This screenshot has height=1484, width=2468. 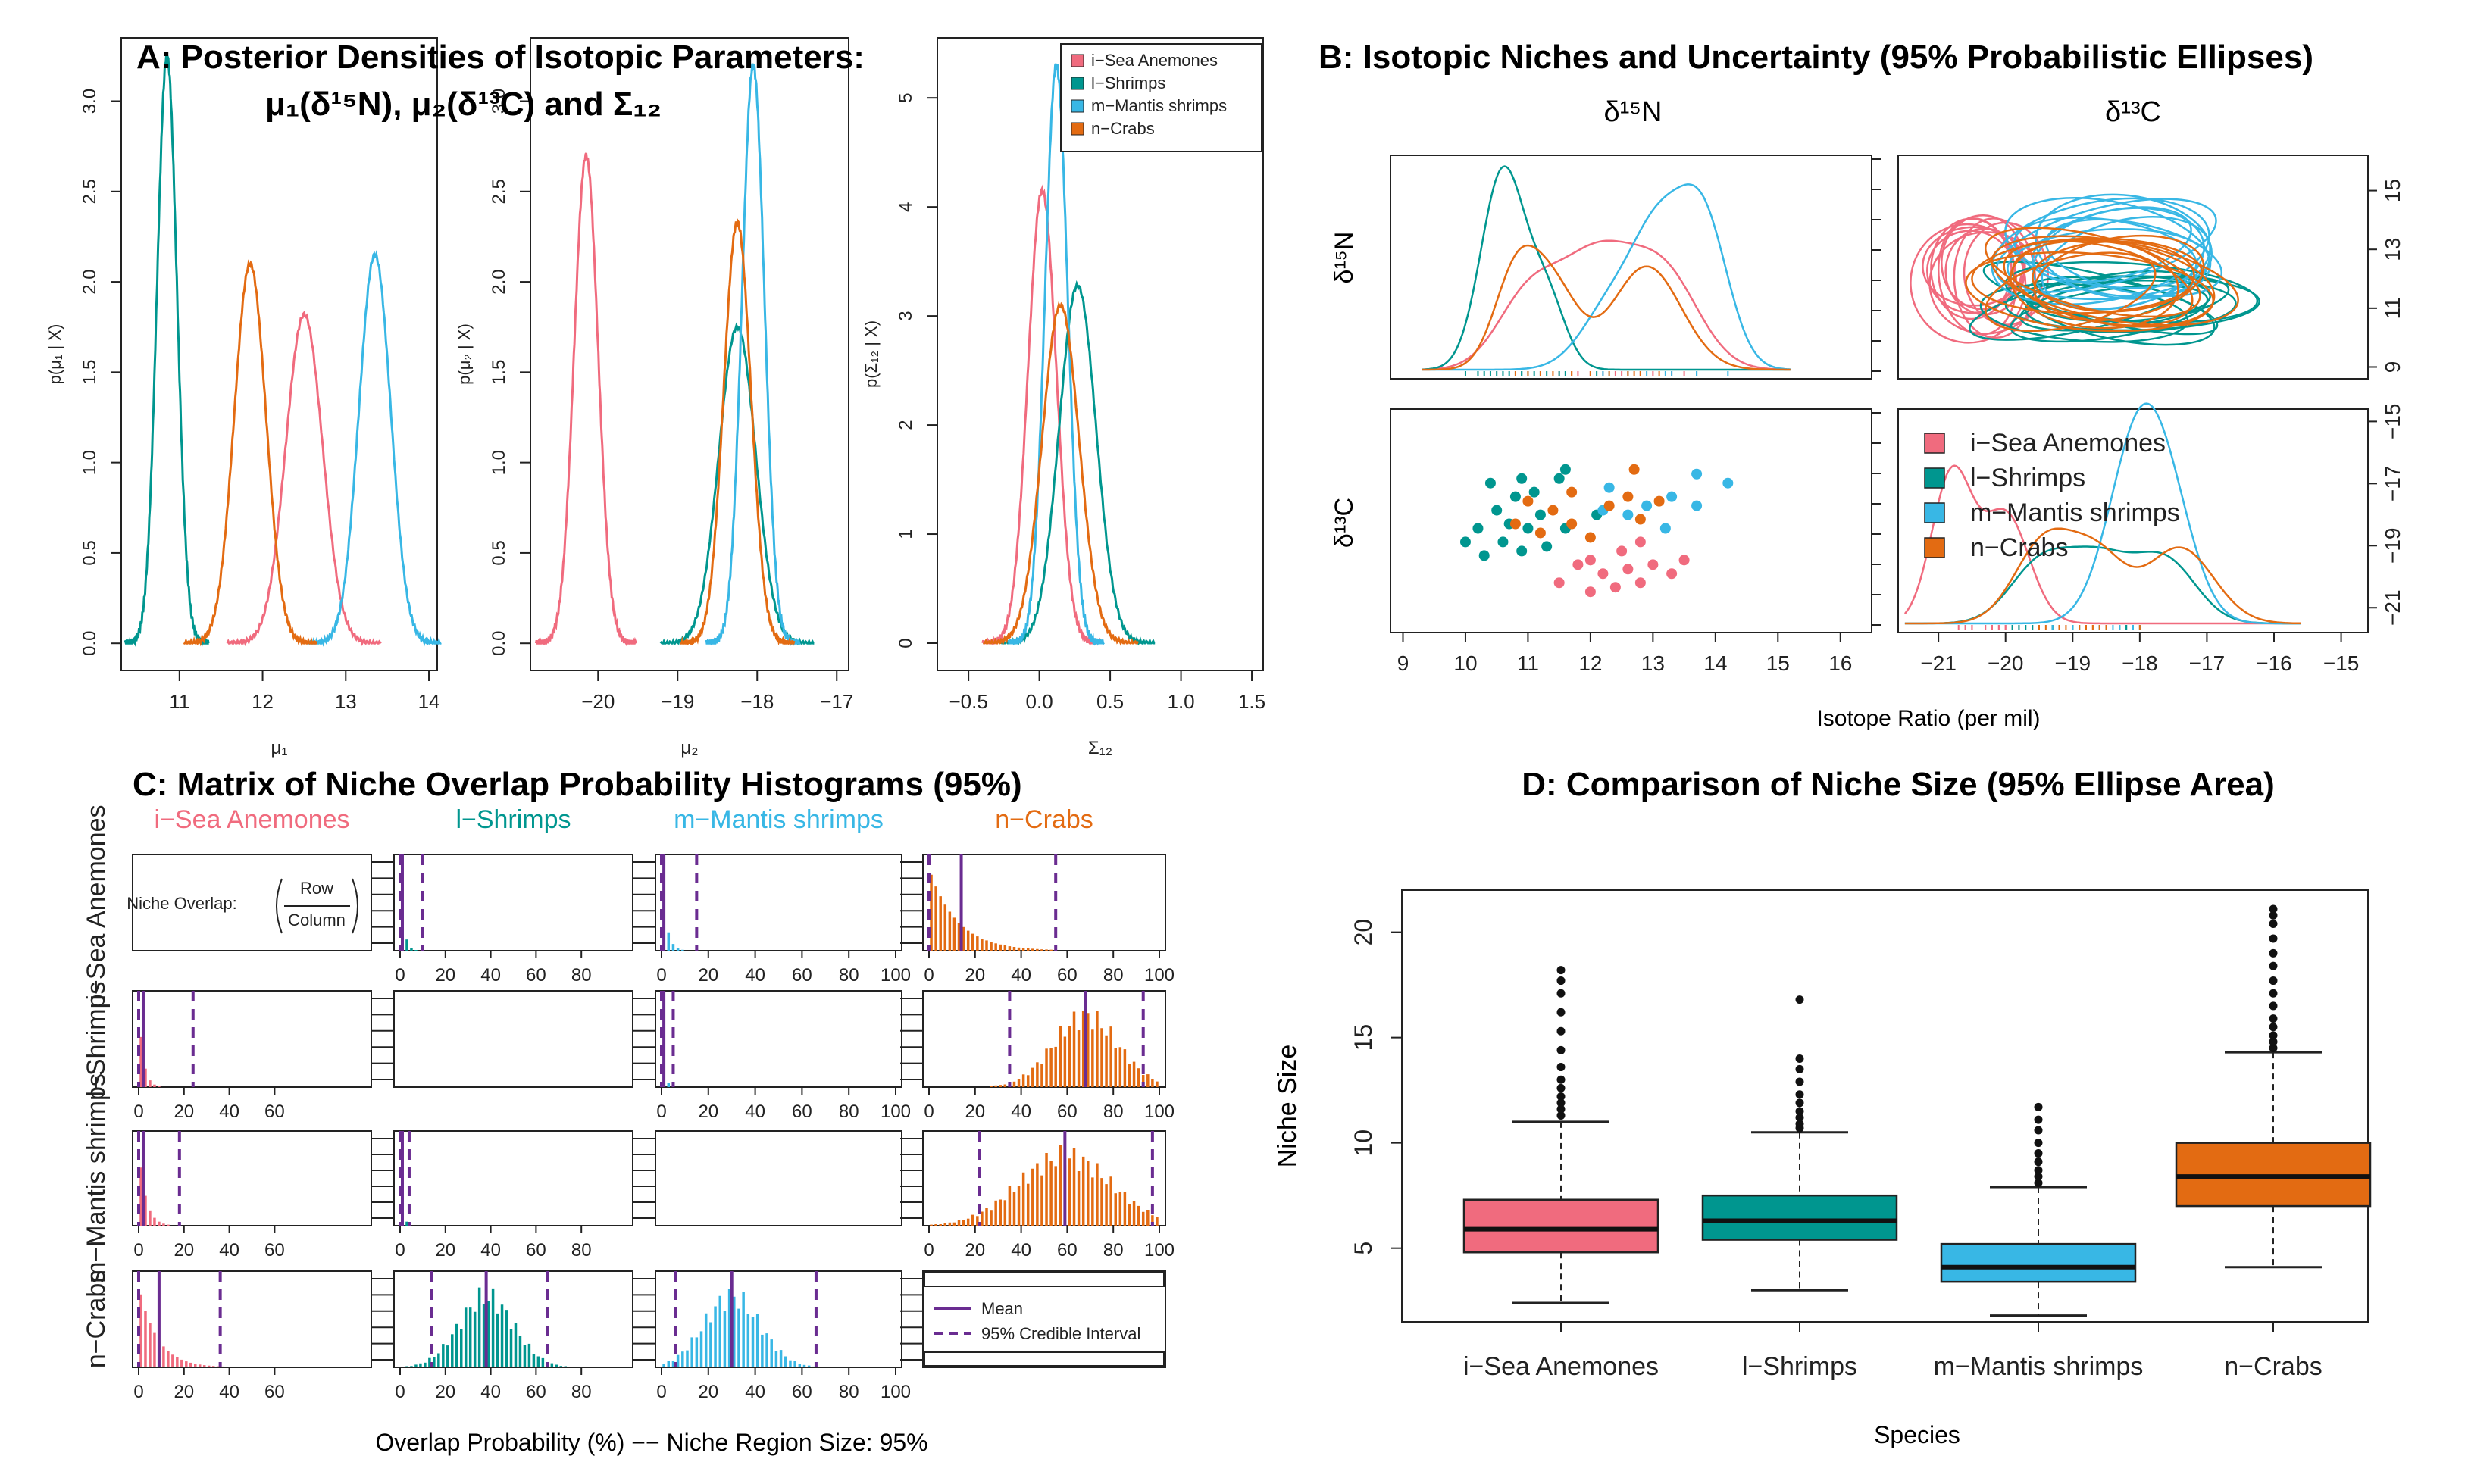 What do you see at coordinates (2274, 663) in the screenshot?
I see `x-tick-label: −16` at bounding box center [2274, 663].